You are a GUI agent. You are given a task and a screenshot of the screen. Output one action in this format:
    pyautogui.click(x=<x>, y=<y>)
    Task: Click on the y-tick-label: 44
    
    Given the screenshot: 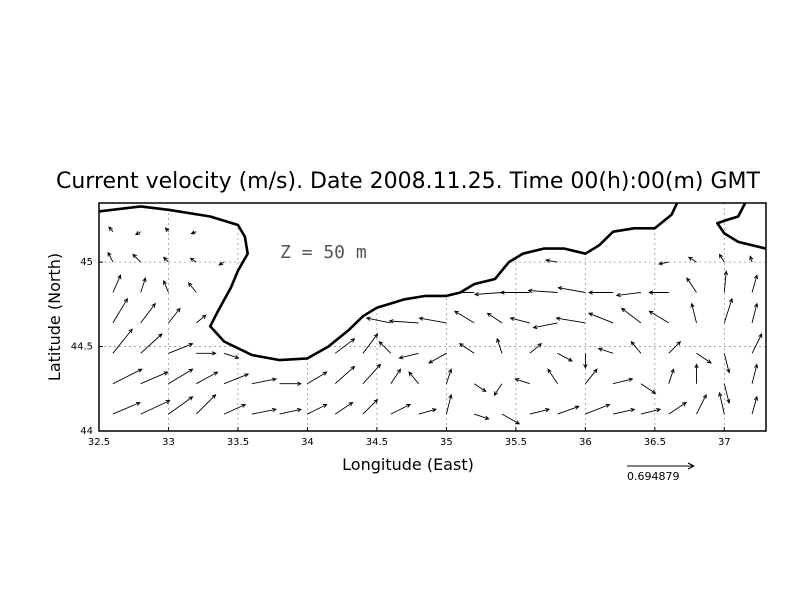 What is the action you would take?
    pyautogui.click(x=86, y=431)
    